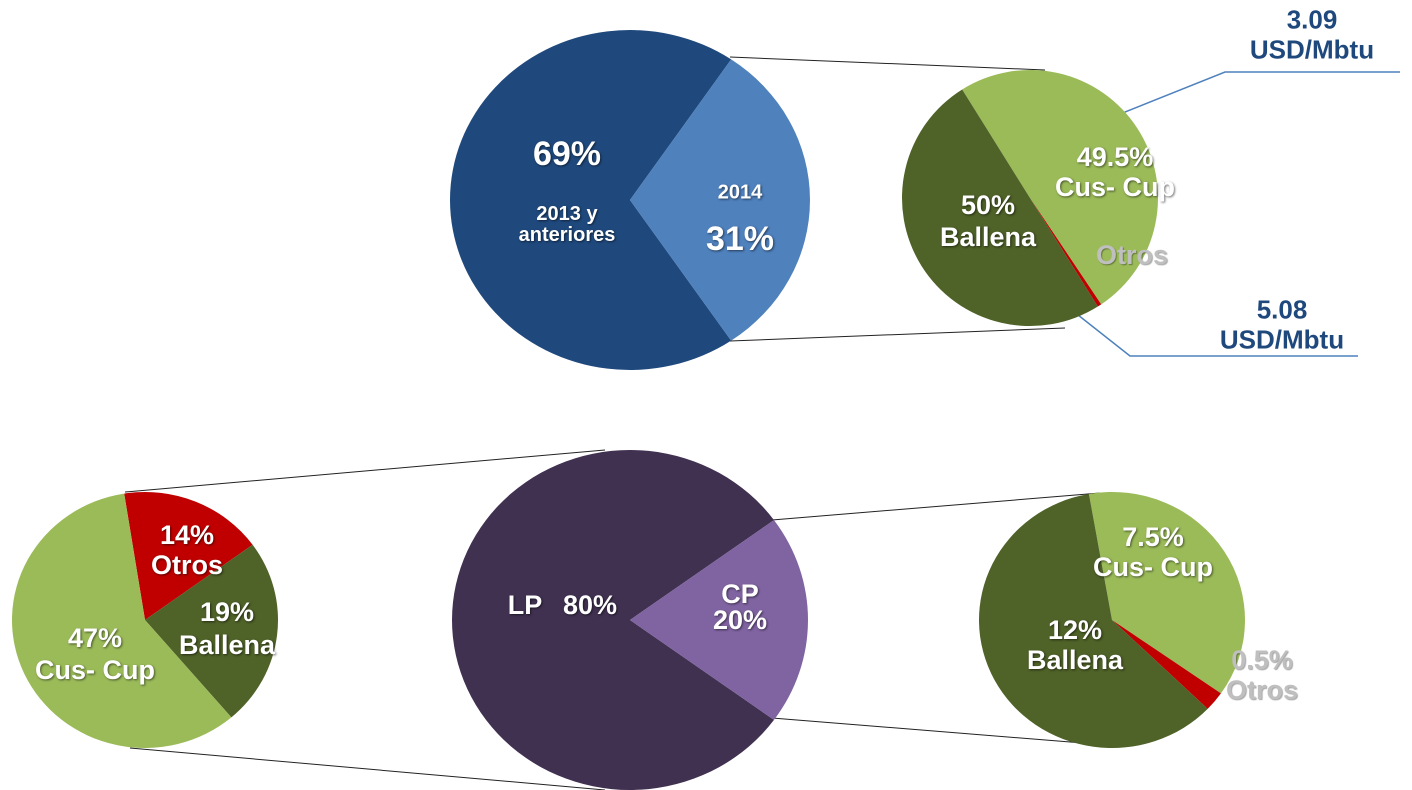 This screenshot has height=790, width=1412. I want to click on value-label: 69%, so click(567, 154).